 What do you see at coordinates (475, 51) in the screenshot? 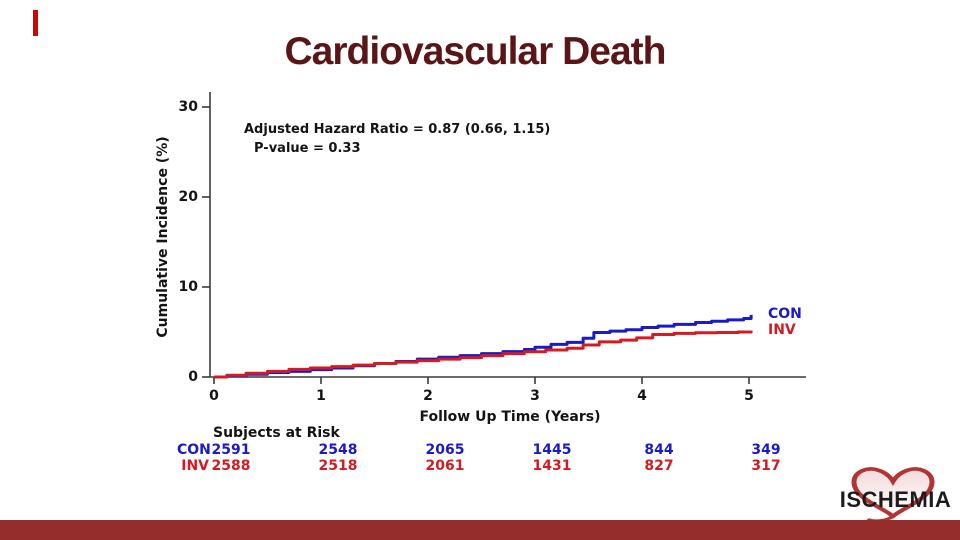
I see `page-title: Cardiovascular Death` at bounding box center [475, 51].